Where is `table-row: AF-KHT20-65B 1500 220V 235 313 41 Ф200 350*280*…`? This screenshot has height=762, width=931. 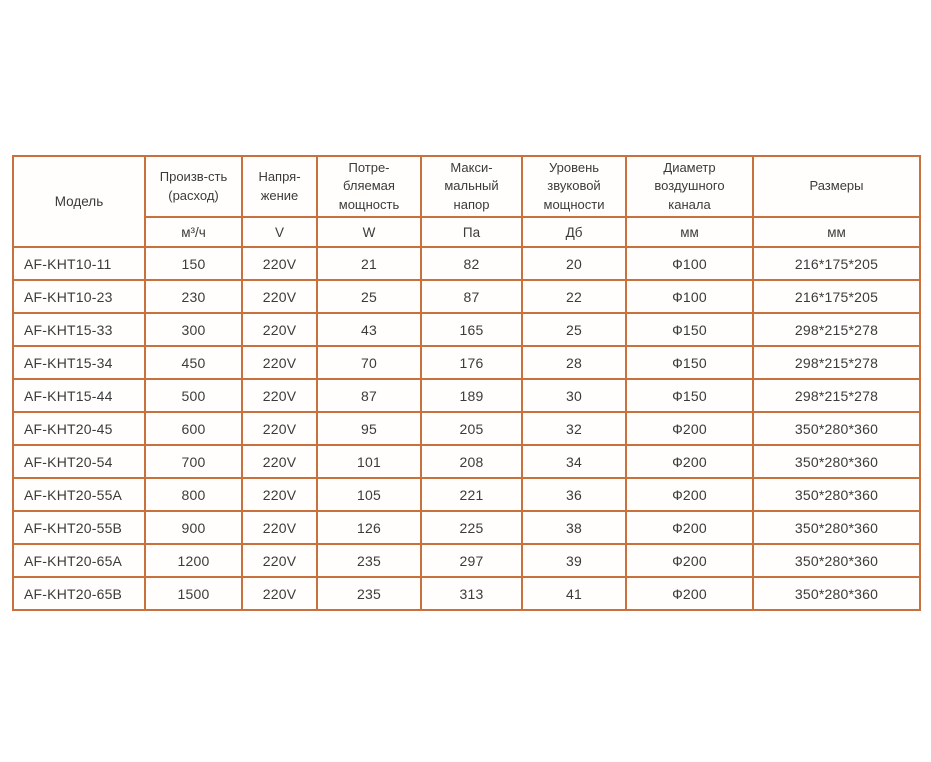 table-row: AF-KHT20-65B 1500 220V 235 313 41 Ф200 350*280*… is located at coordinates (466, 594).